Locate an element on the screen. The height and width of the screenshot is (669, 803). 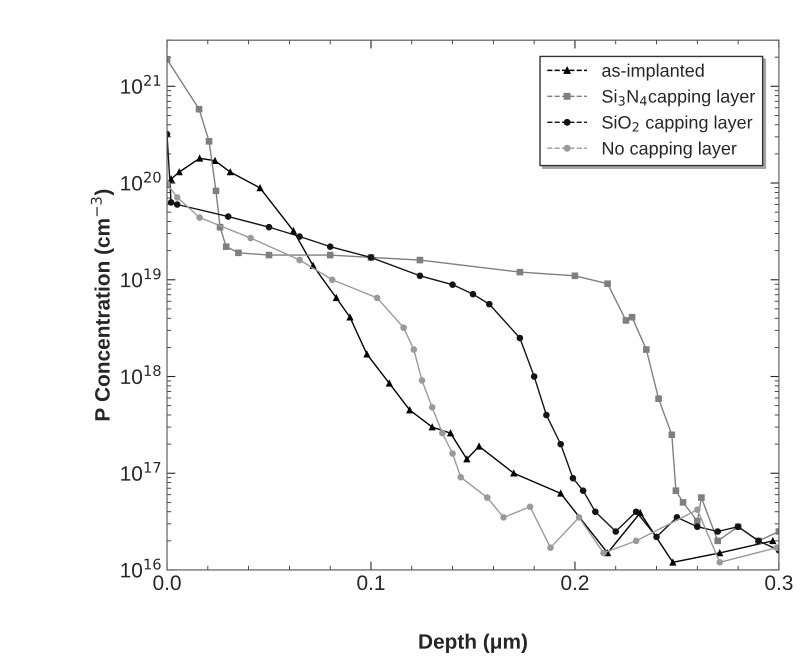
legend-label: Si$_{3}$N$_{4}$capping layer is located at coordinates (679, 97).